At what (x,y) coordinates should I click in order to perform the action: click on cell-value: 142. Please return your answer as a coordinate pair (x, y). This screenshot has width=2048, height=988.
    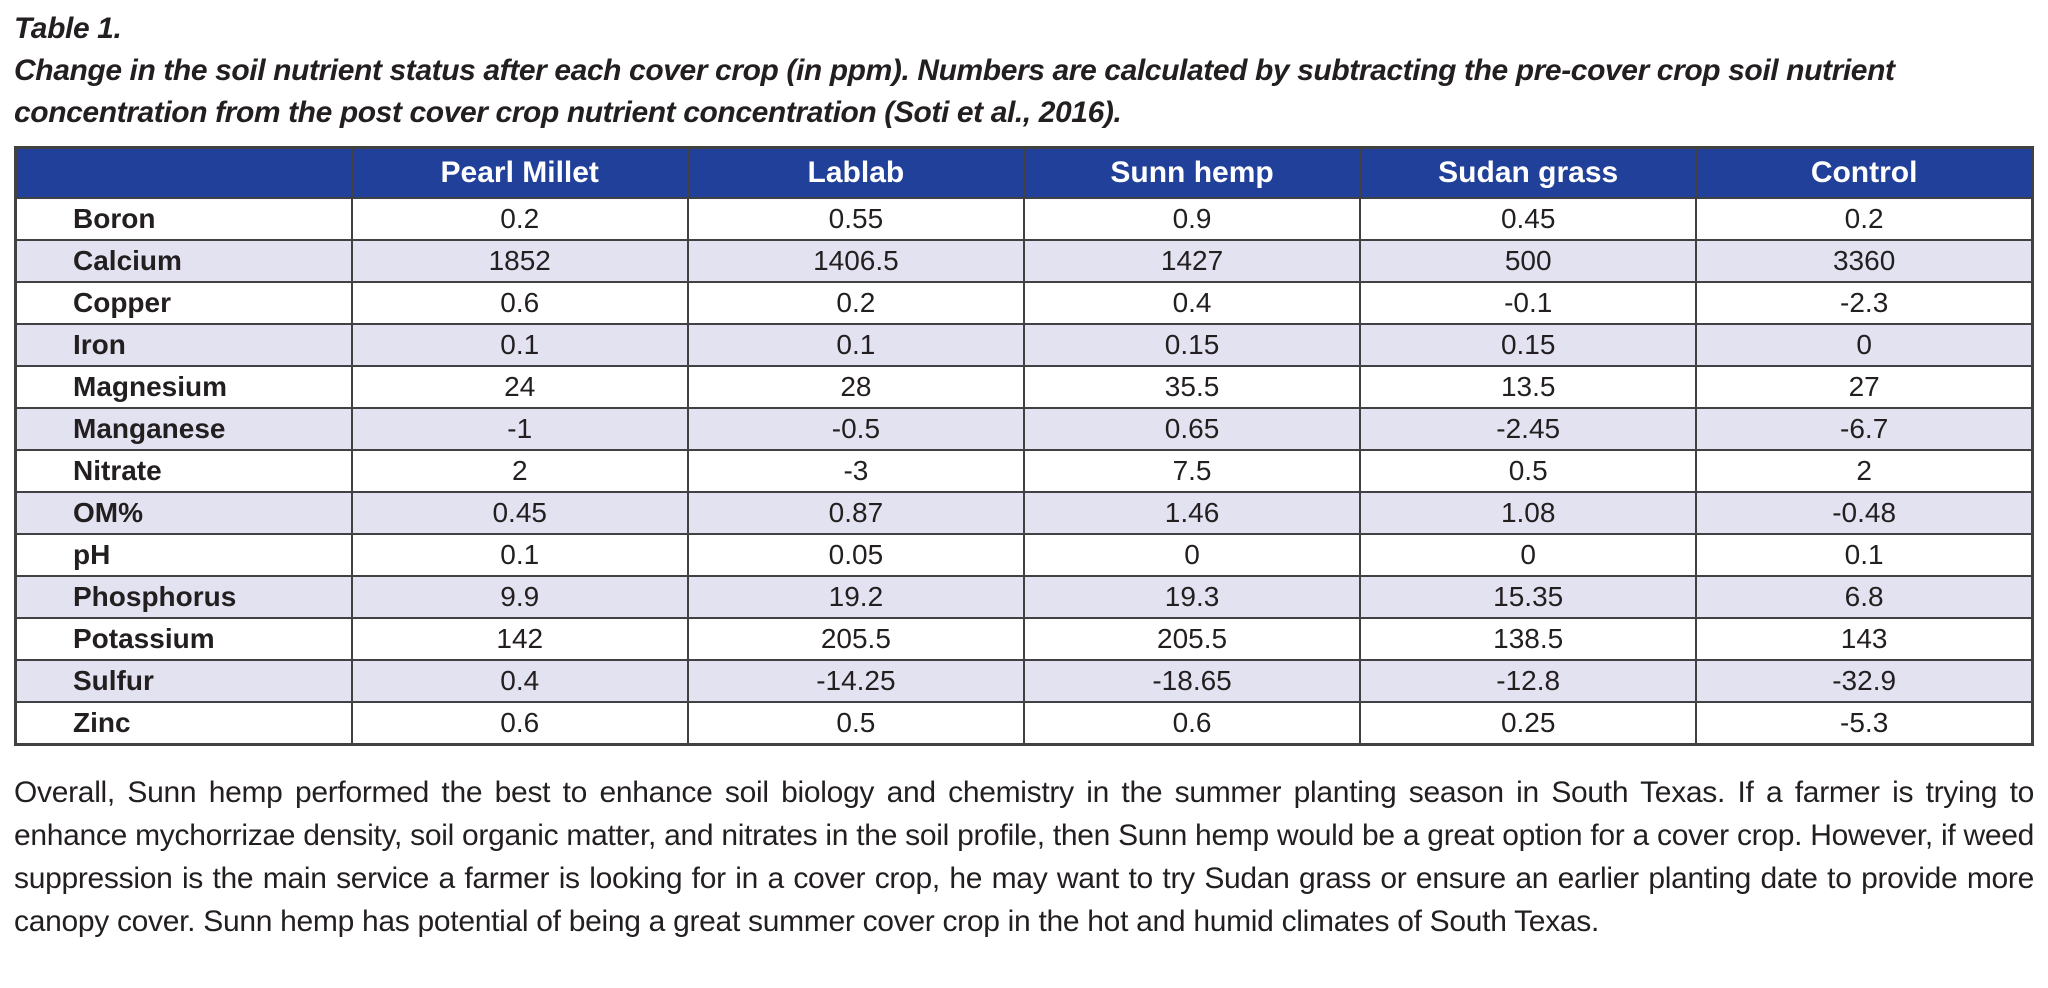
    Looking at the image, I should click on (519, 639).